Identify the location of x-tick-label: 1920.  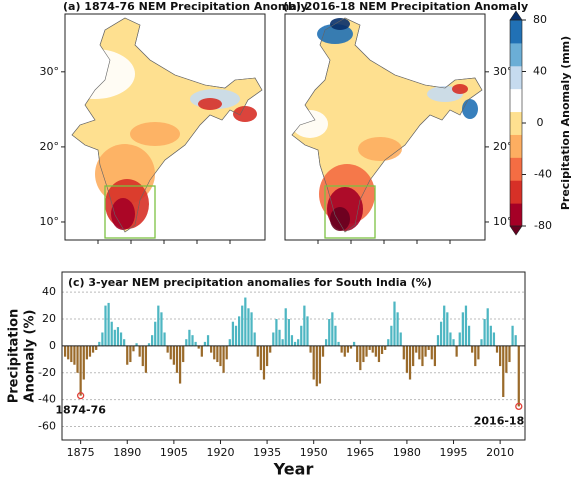
(220, 452).